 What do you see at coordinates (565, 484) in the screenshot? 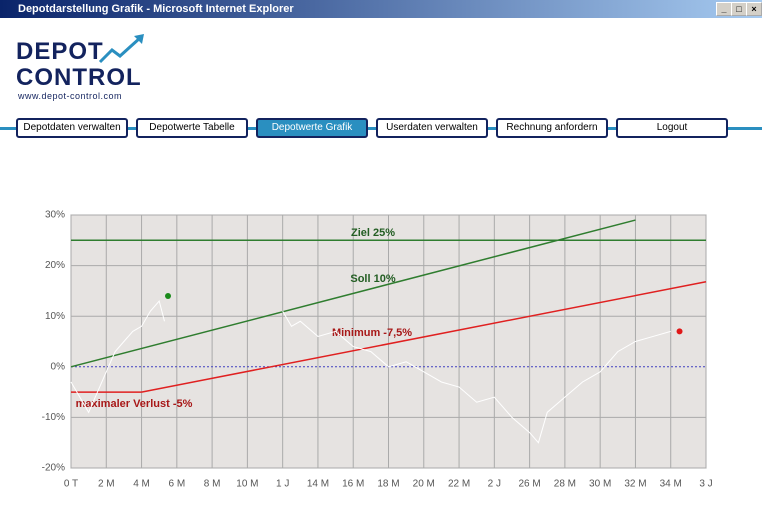
I see `x-tick-label: 28 M` at bounding box center [565, 484].